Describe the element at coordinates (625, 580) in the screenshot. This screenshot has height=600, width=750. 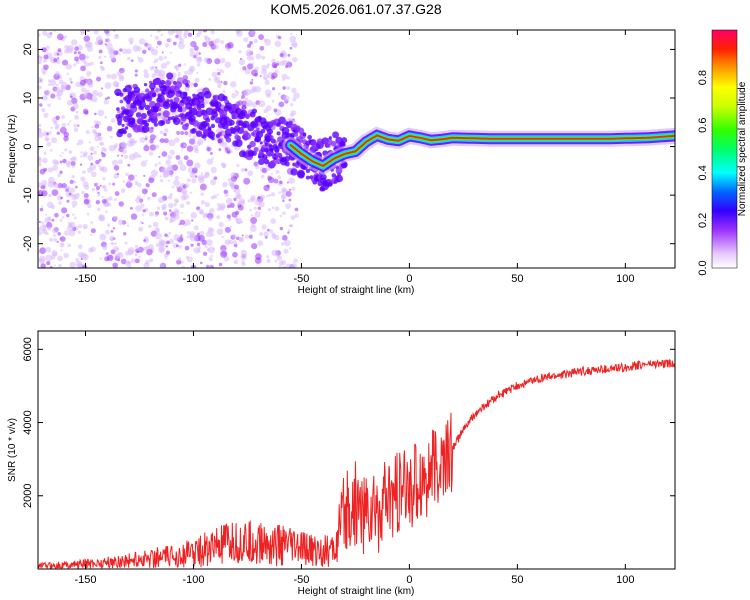
I see `x-tick-label: 100` at that location.